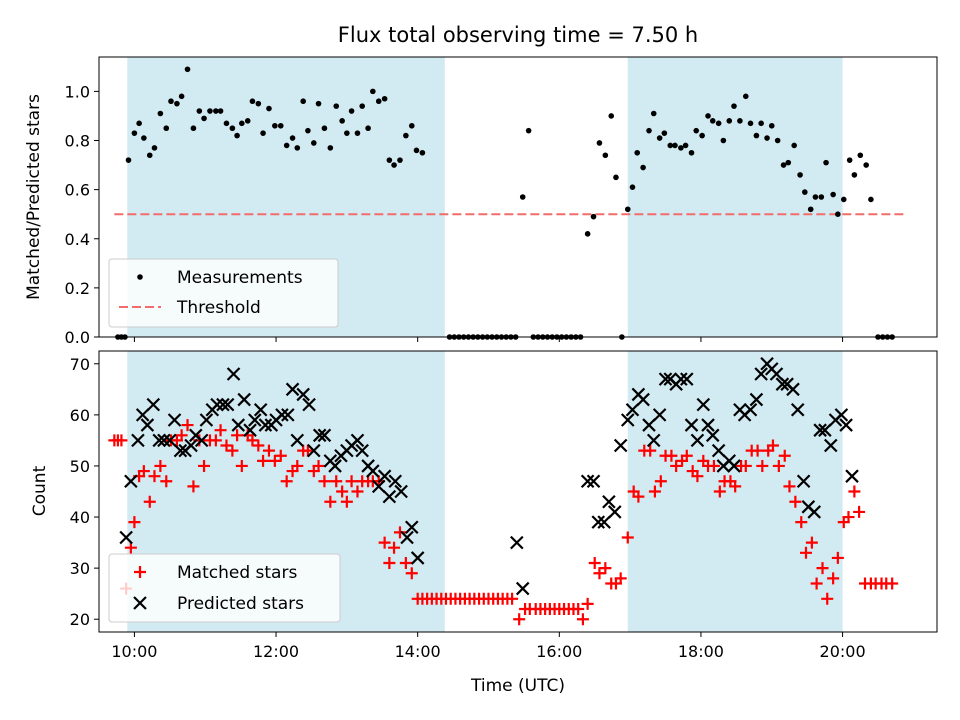 The height and width of the screenshot is (720, 960). What do you see at coordinates (77, 288) in the screenshot?
I see `y-tick-label: 0.2` at bounding box center [77, 288].